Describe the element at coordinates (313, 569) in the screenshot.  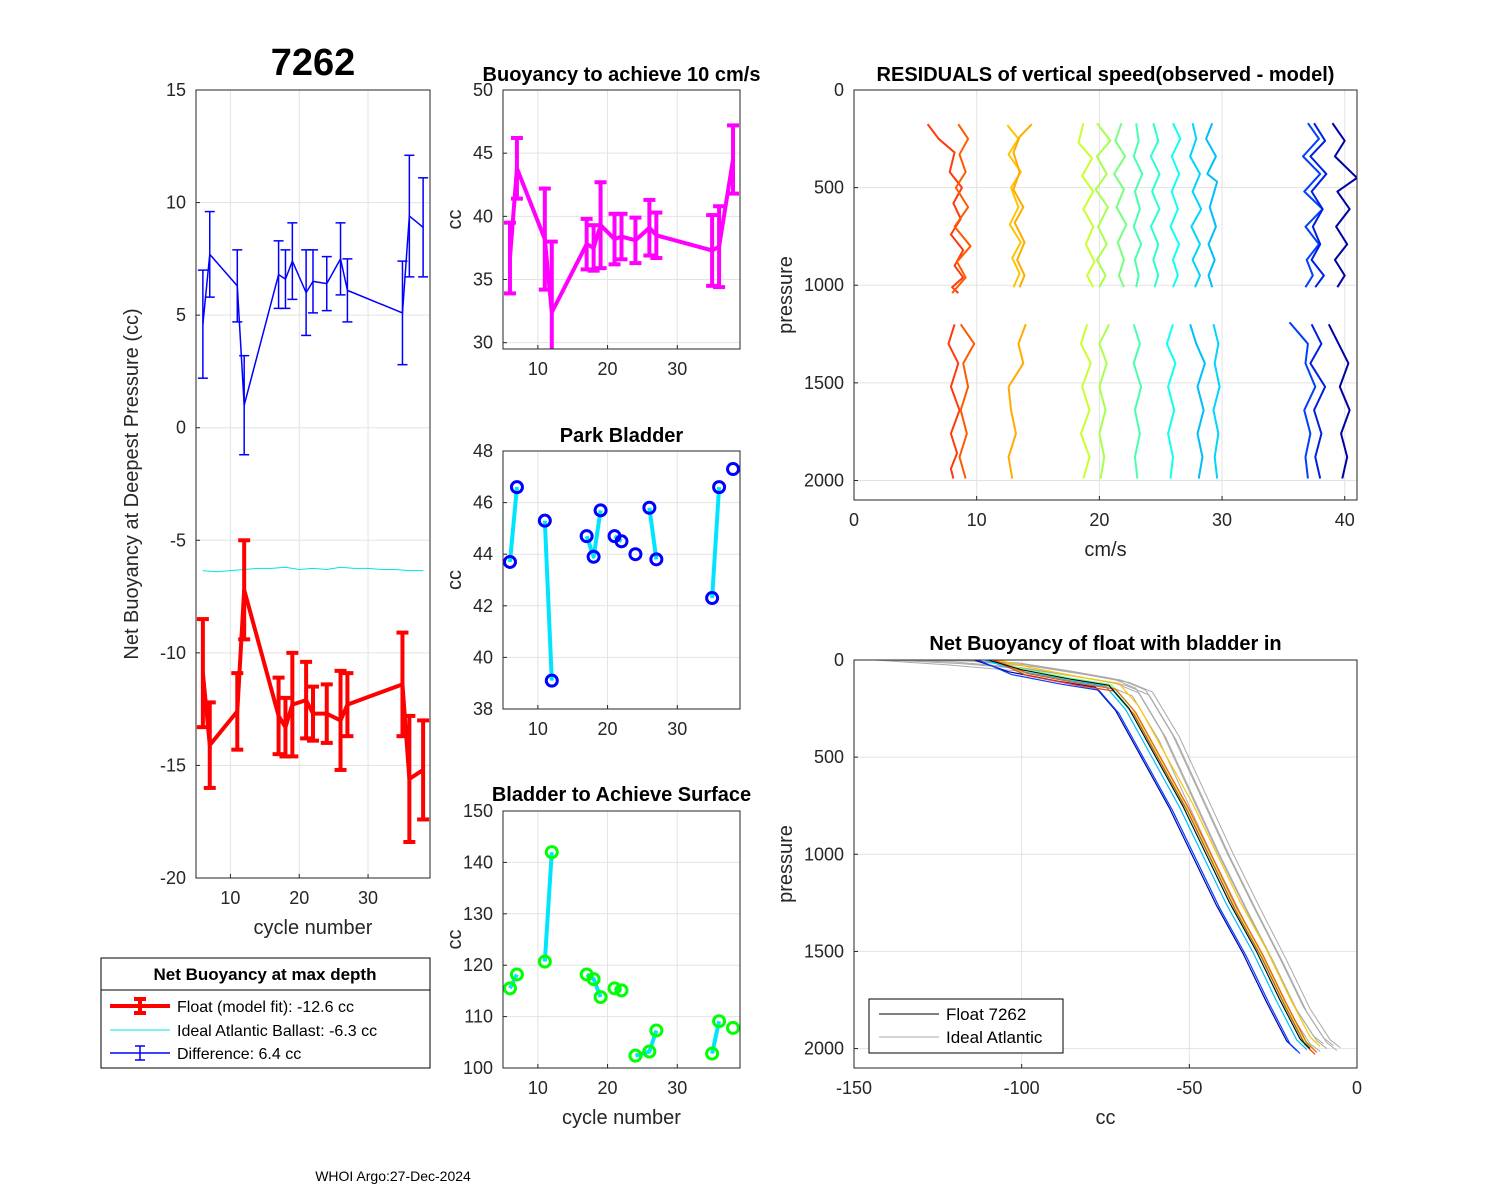
I see `ideal-ballast-line` at that location.